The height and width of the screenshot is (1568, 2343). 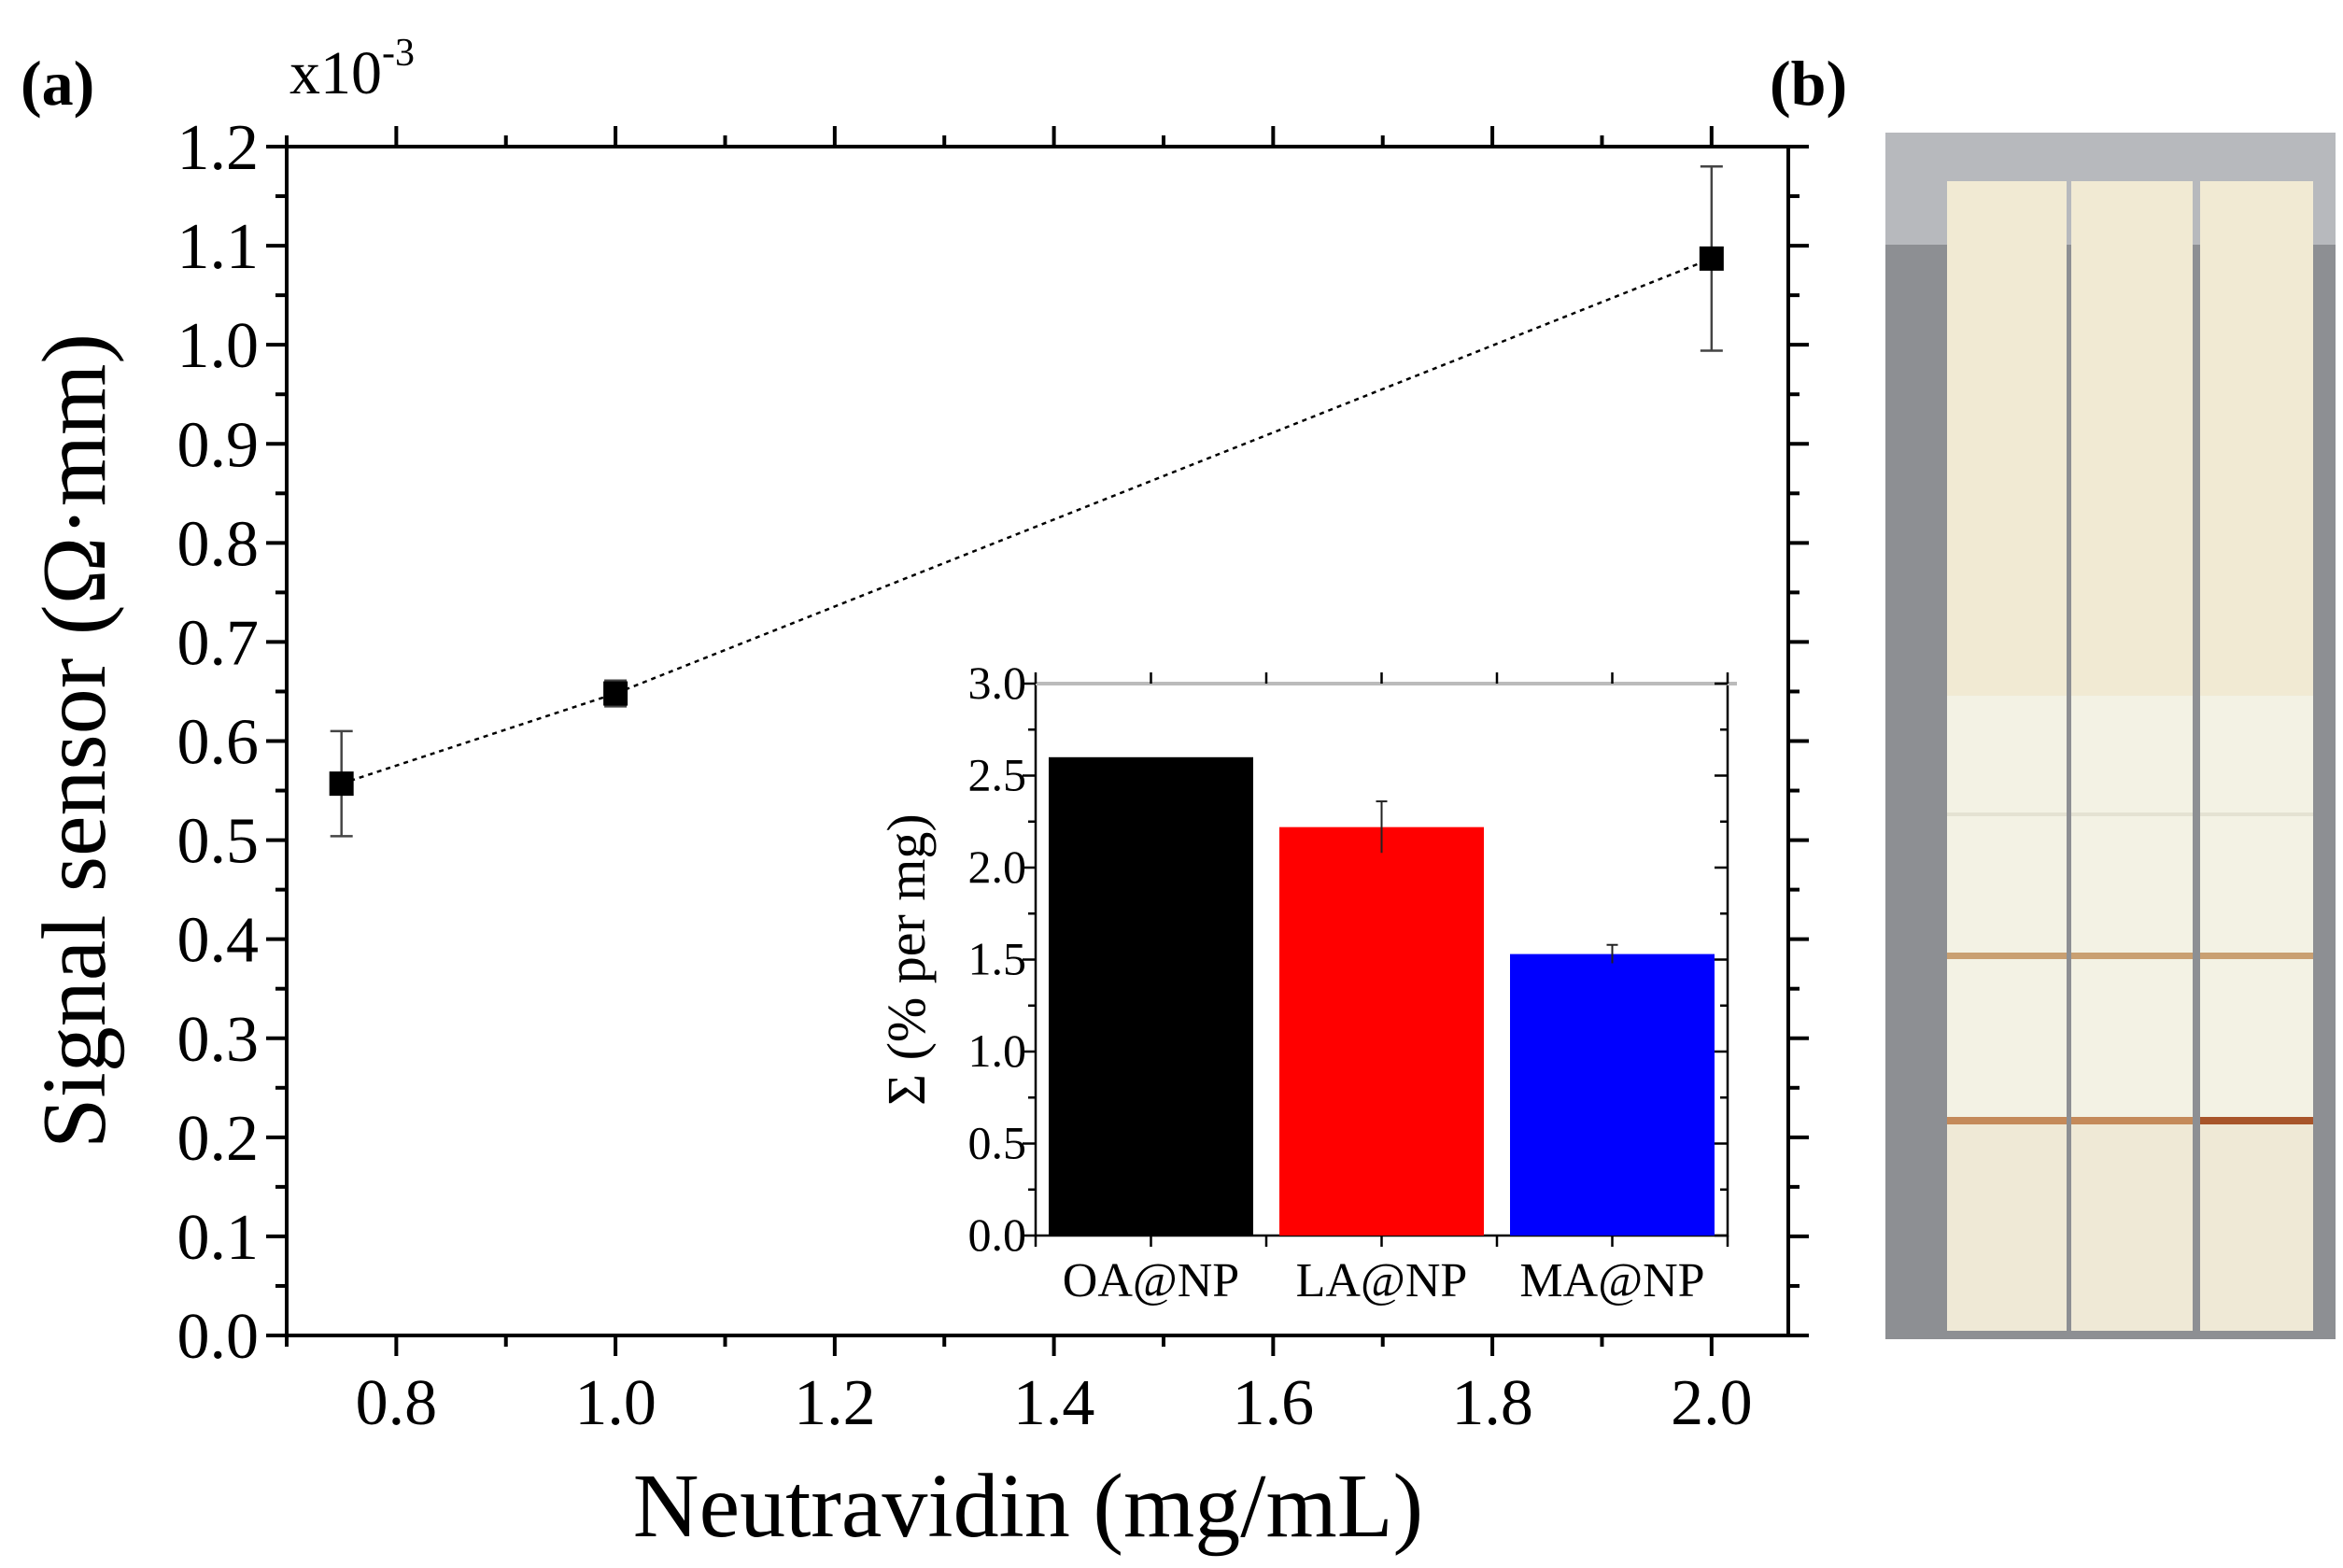 What do you see at coordinates (218, 941) in the screenshot?
I see `y-tick-label: 0.4` at bounding box center [218, 941].